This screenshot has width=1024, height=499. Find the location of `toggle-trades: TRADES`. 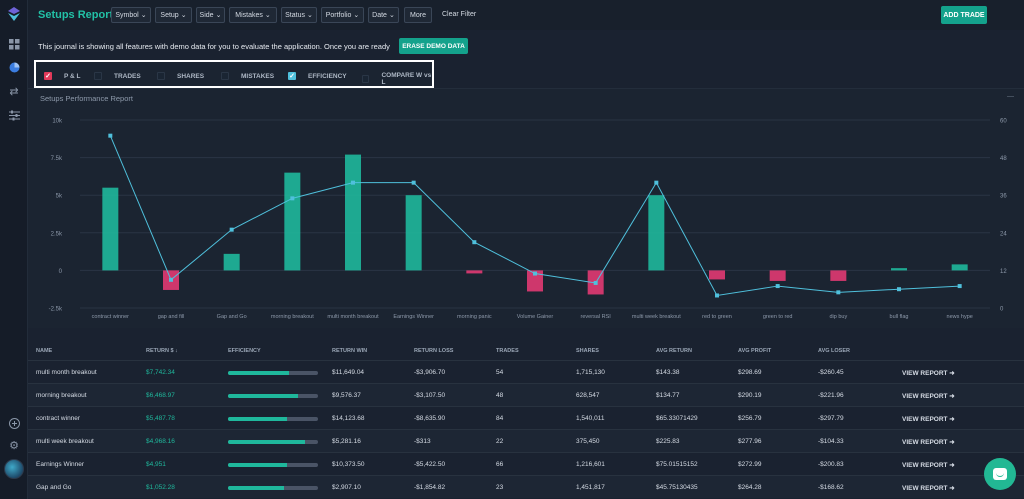

toggle-trades: TRADES is located at coordinates (117, 76).